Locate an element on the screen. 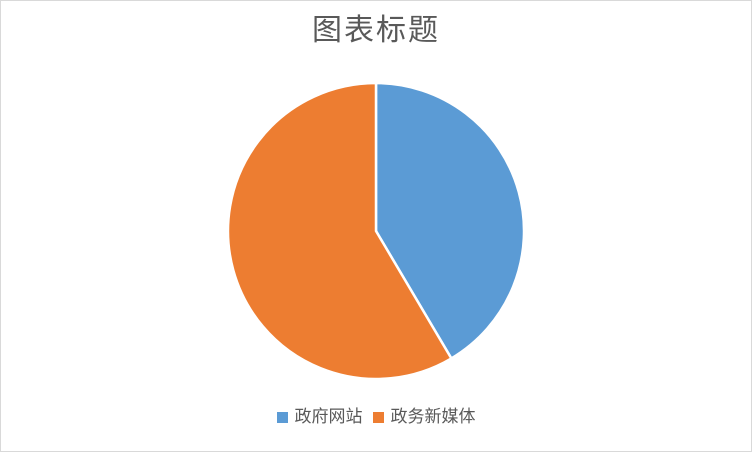  legend-item-政务新媒体: 政务新媒体 is located at coordinates (424, 417).